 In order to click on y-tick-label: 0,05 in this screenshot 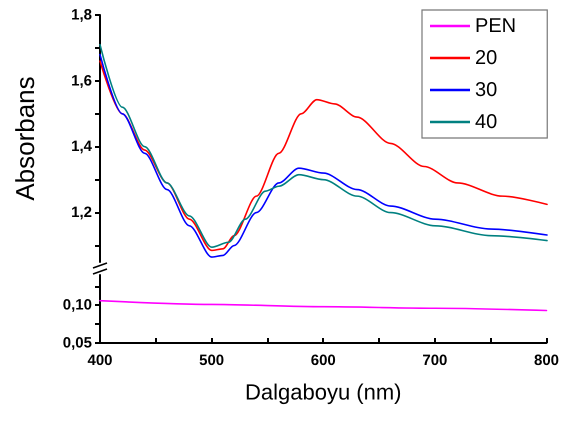, I will do `click(77, 343)`.